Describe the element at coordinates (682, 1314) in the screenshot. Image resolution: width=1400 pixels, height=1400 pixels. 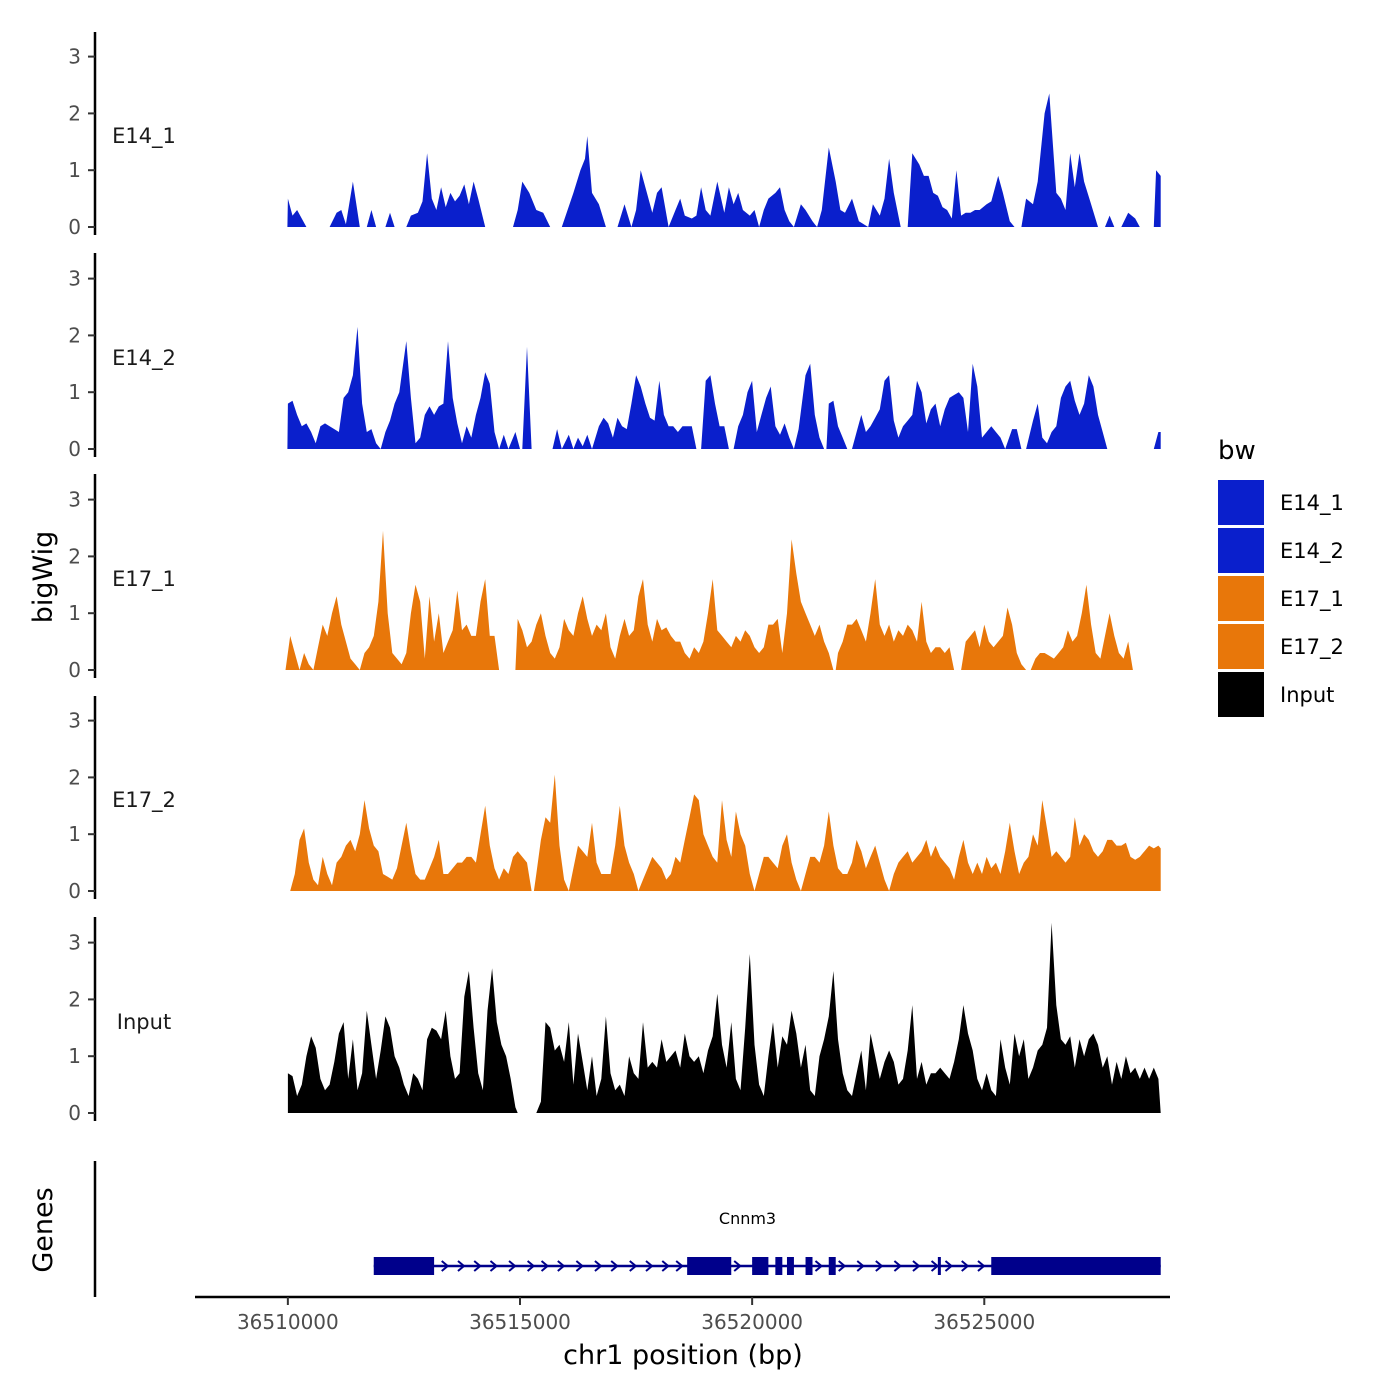
I see `x-axis: 36510000 36515000 36520000 36525000` at that location.